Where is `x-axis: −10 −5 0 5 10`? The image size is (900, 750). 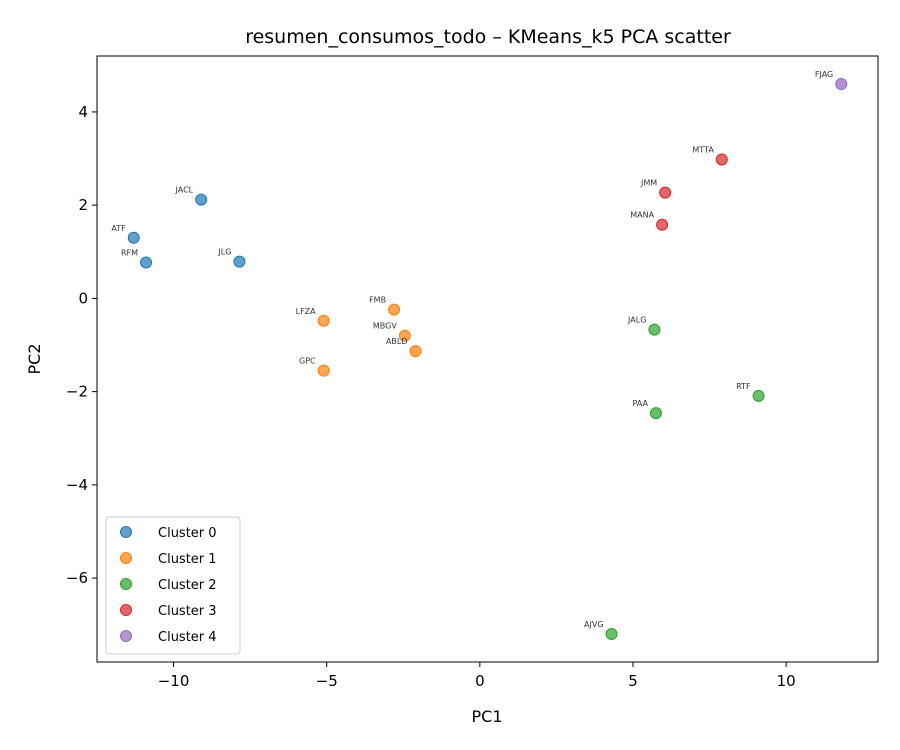
x-axis: −10 −5 0 5 10 is located at coordinates (477, 676).